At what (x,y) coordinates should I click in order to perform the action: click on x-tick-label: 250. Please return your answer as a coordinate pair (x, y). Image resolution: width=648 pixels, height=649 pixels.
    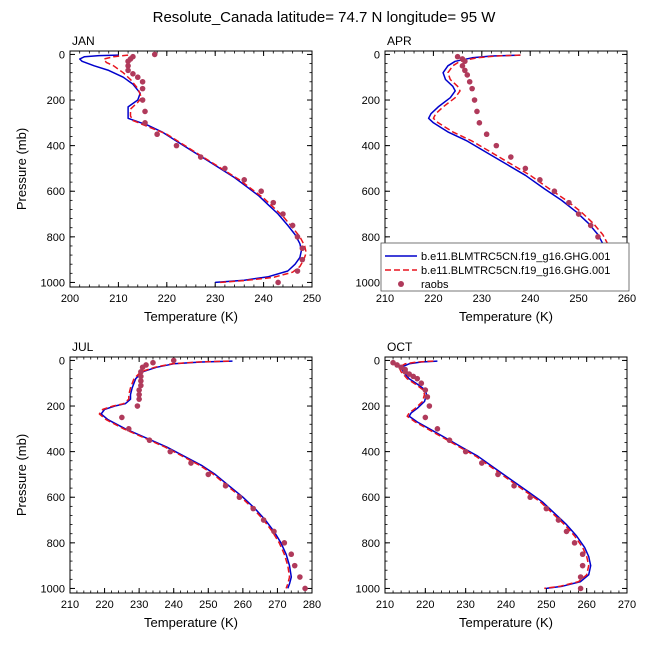
    Looking at the image, I should click on (546, 605).